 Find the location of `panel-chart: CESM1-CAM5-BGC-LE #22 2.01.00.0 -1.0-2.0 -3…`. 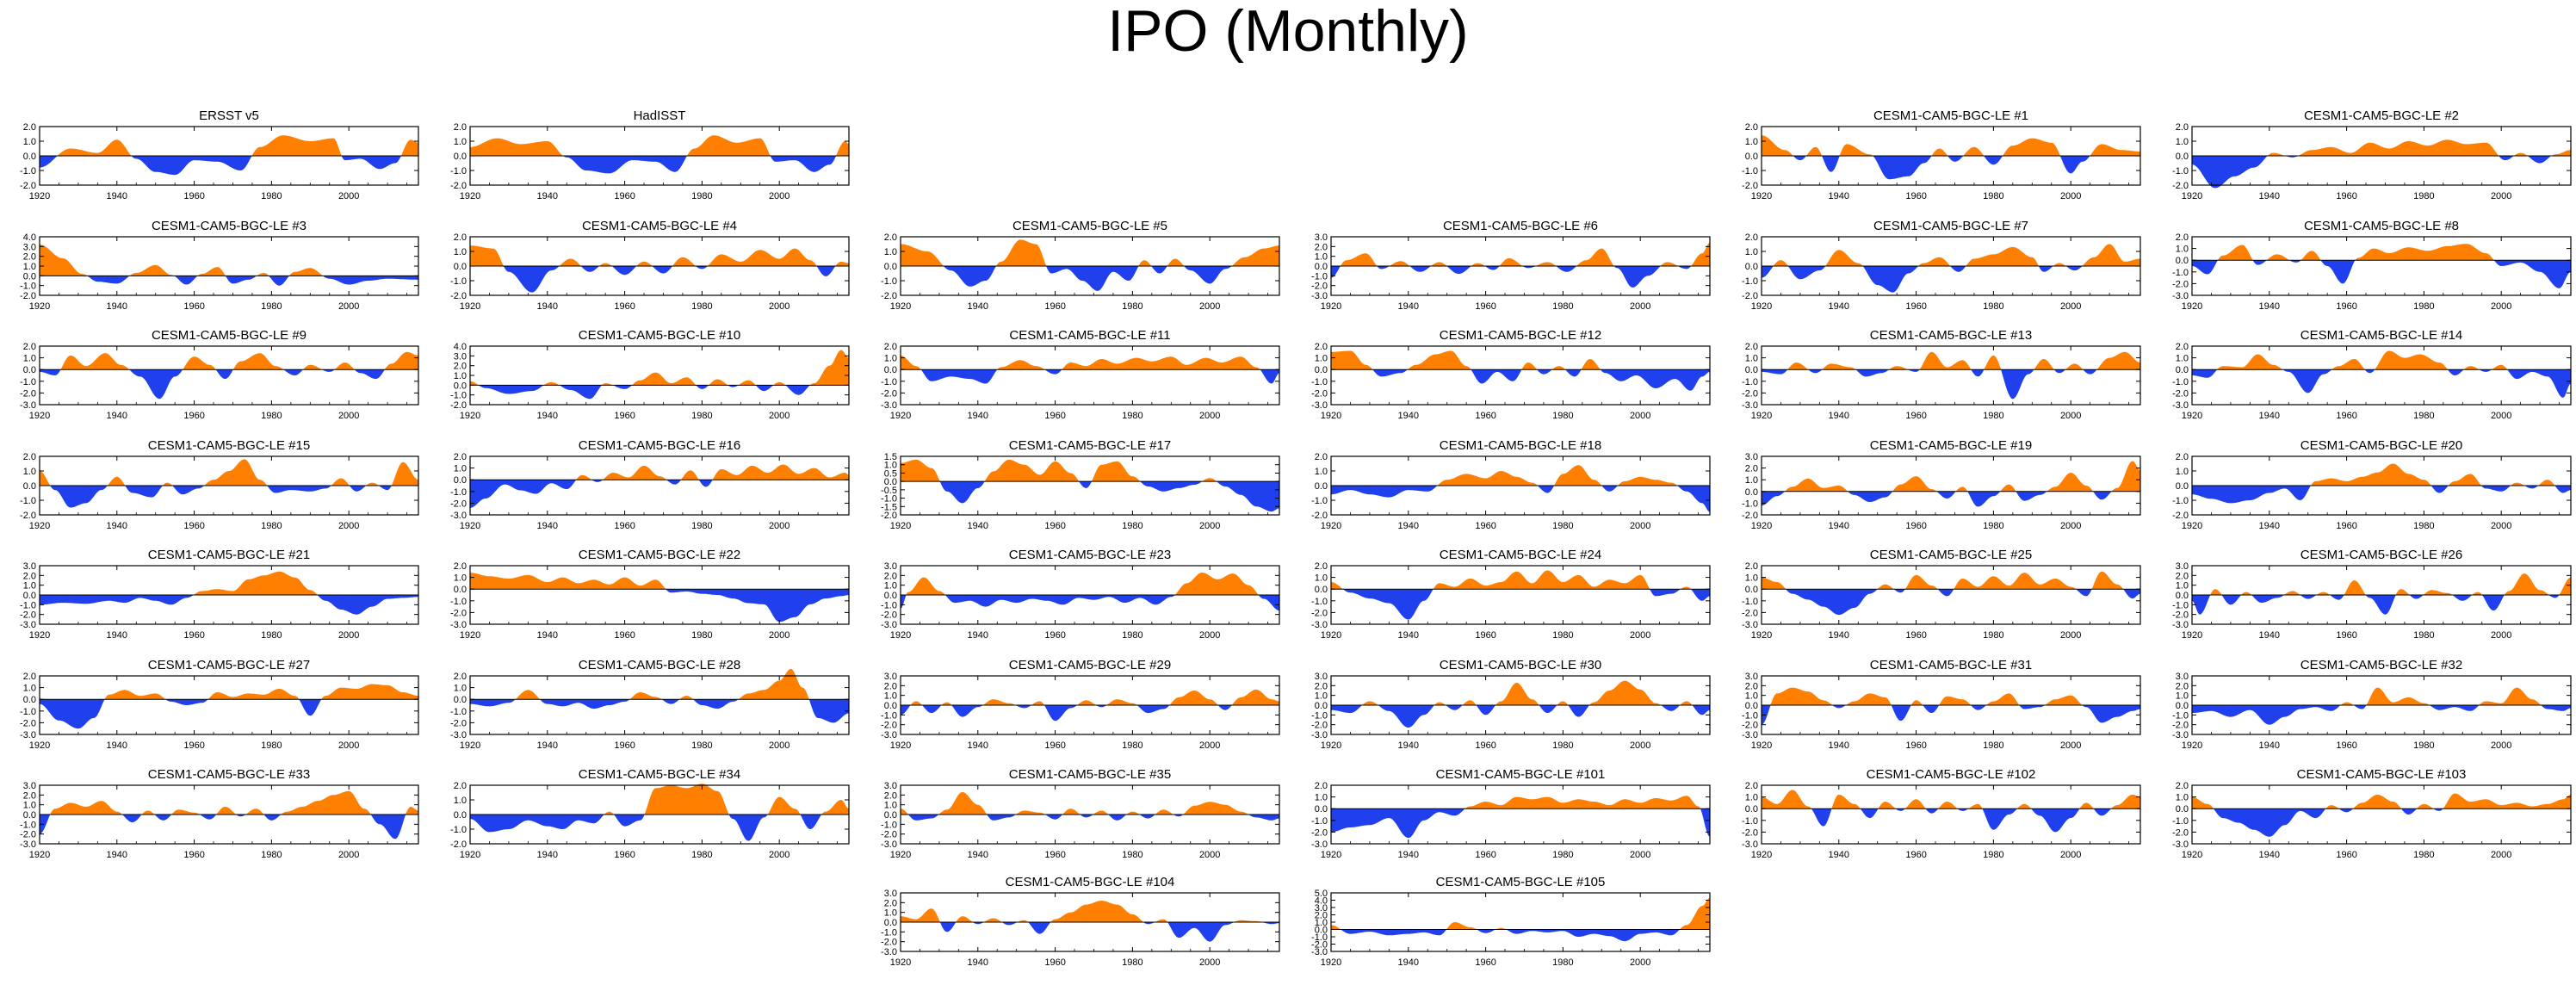

panel-chart: CESM1-CAM5-BGC-LE #22 2.01.00.0 -1.0-2.0 -3… is located at coordinates (650, 594).